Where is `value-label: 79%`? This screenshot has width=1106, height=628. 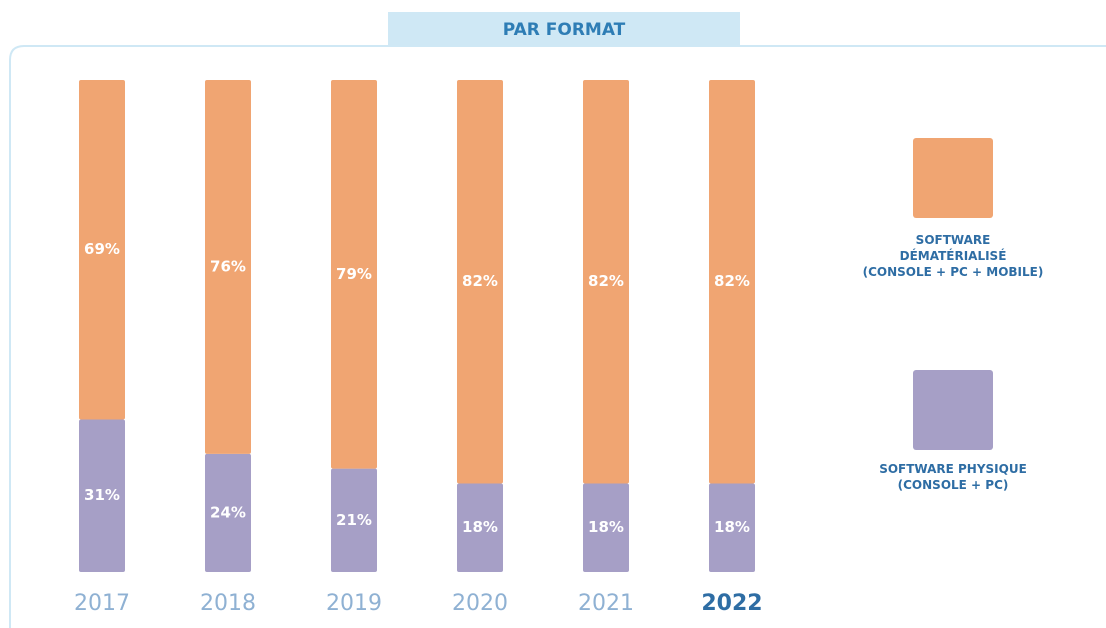
value-label: 79% is located at coordinates (354, 274).